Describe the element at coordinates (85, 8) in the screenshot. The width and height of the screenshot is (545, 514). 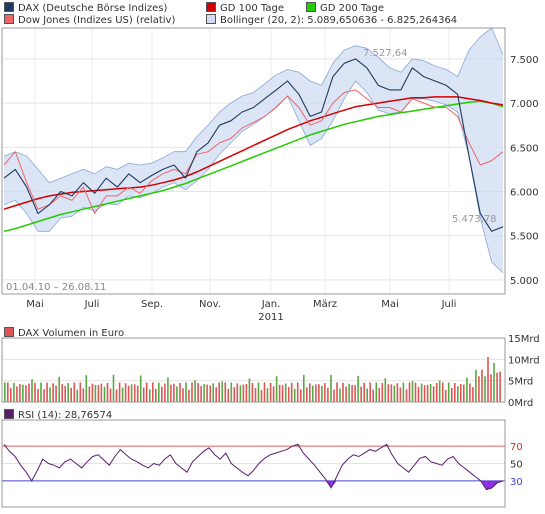
I see `legend-dax: DAX (Deutsche Börse Indizes)` at that location.